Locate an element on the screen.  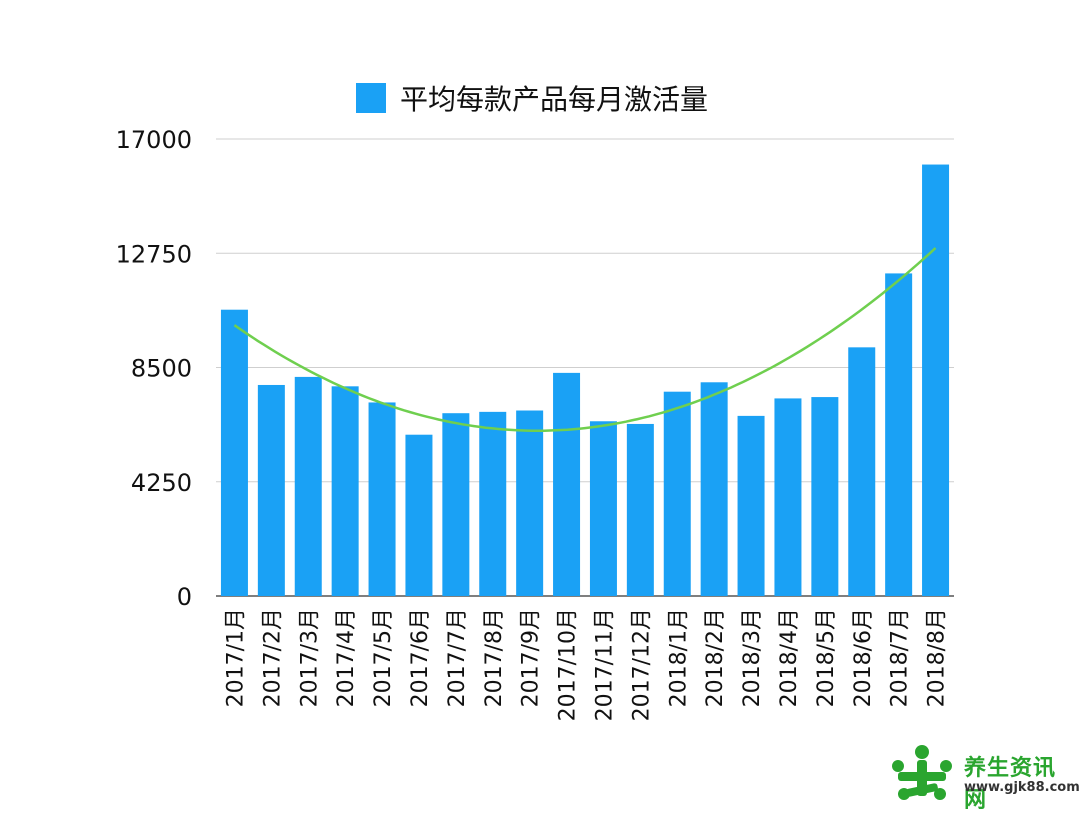
legend: 平均每款产品每月激活量 is located at coordinates (532, 98).